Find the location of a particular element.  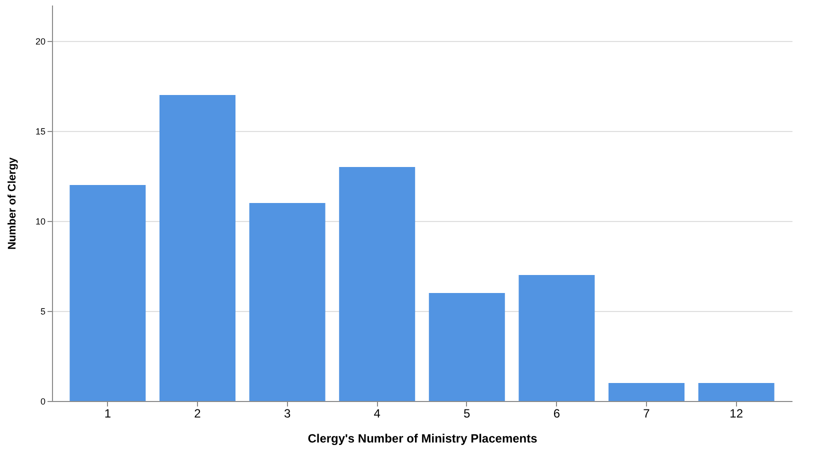

x-tick-label: 7 is located at coordinates (646, 413).